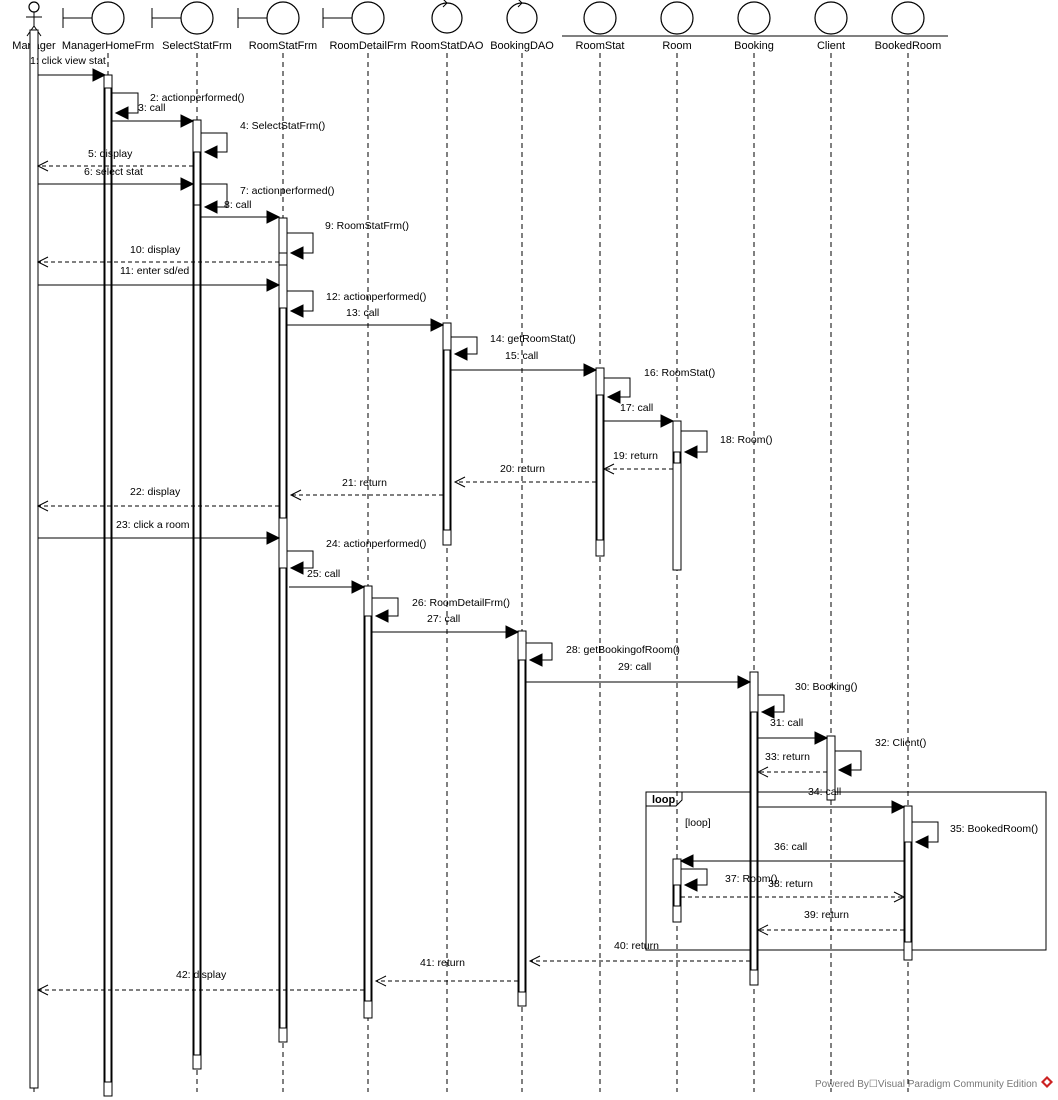  I want to click on message-label: 9: RoomStatFrm(), so click(367, 226).